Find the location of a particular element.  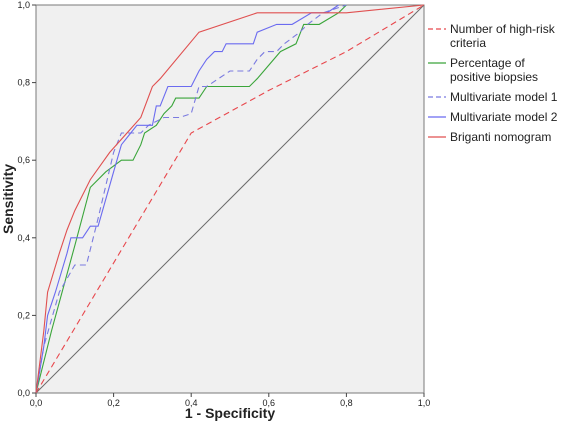

x-tick-label: 0,4 is located at coordinates (191, 403).